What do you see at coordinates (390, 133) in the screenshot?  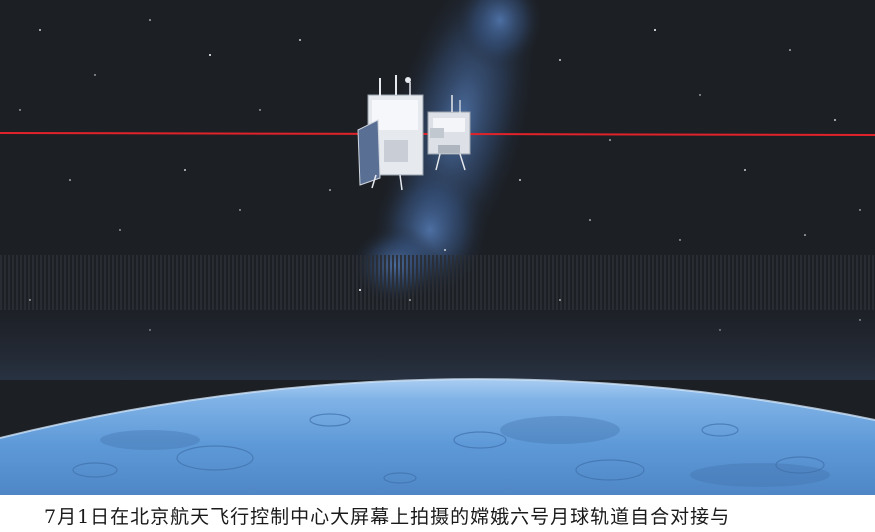 I see `orbiter-icon` at bounding box center [390, 133].